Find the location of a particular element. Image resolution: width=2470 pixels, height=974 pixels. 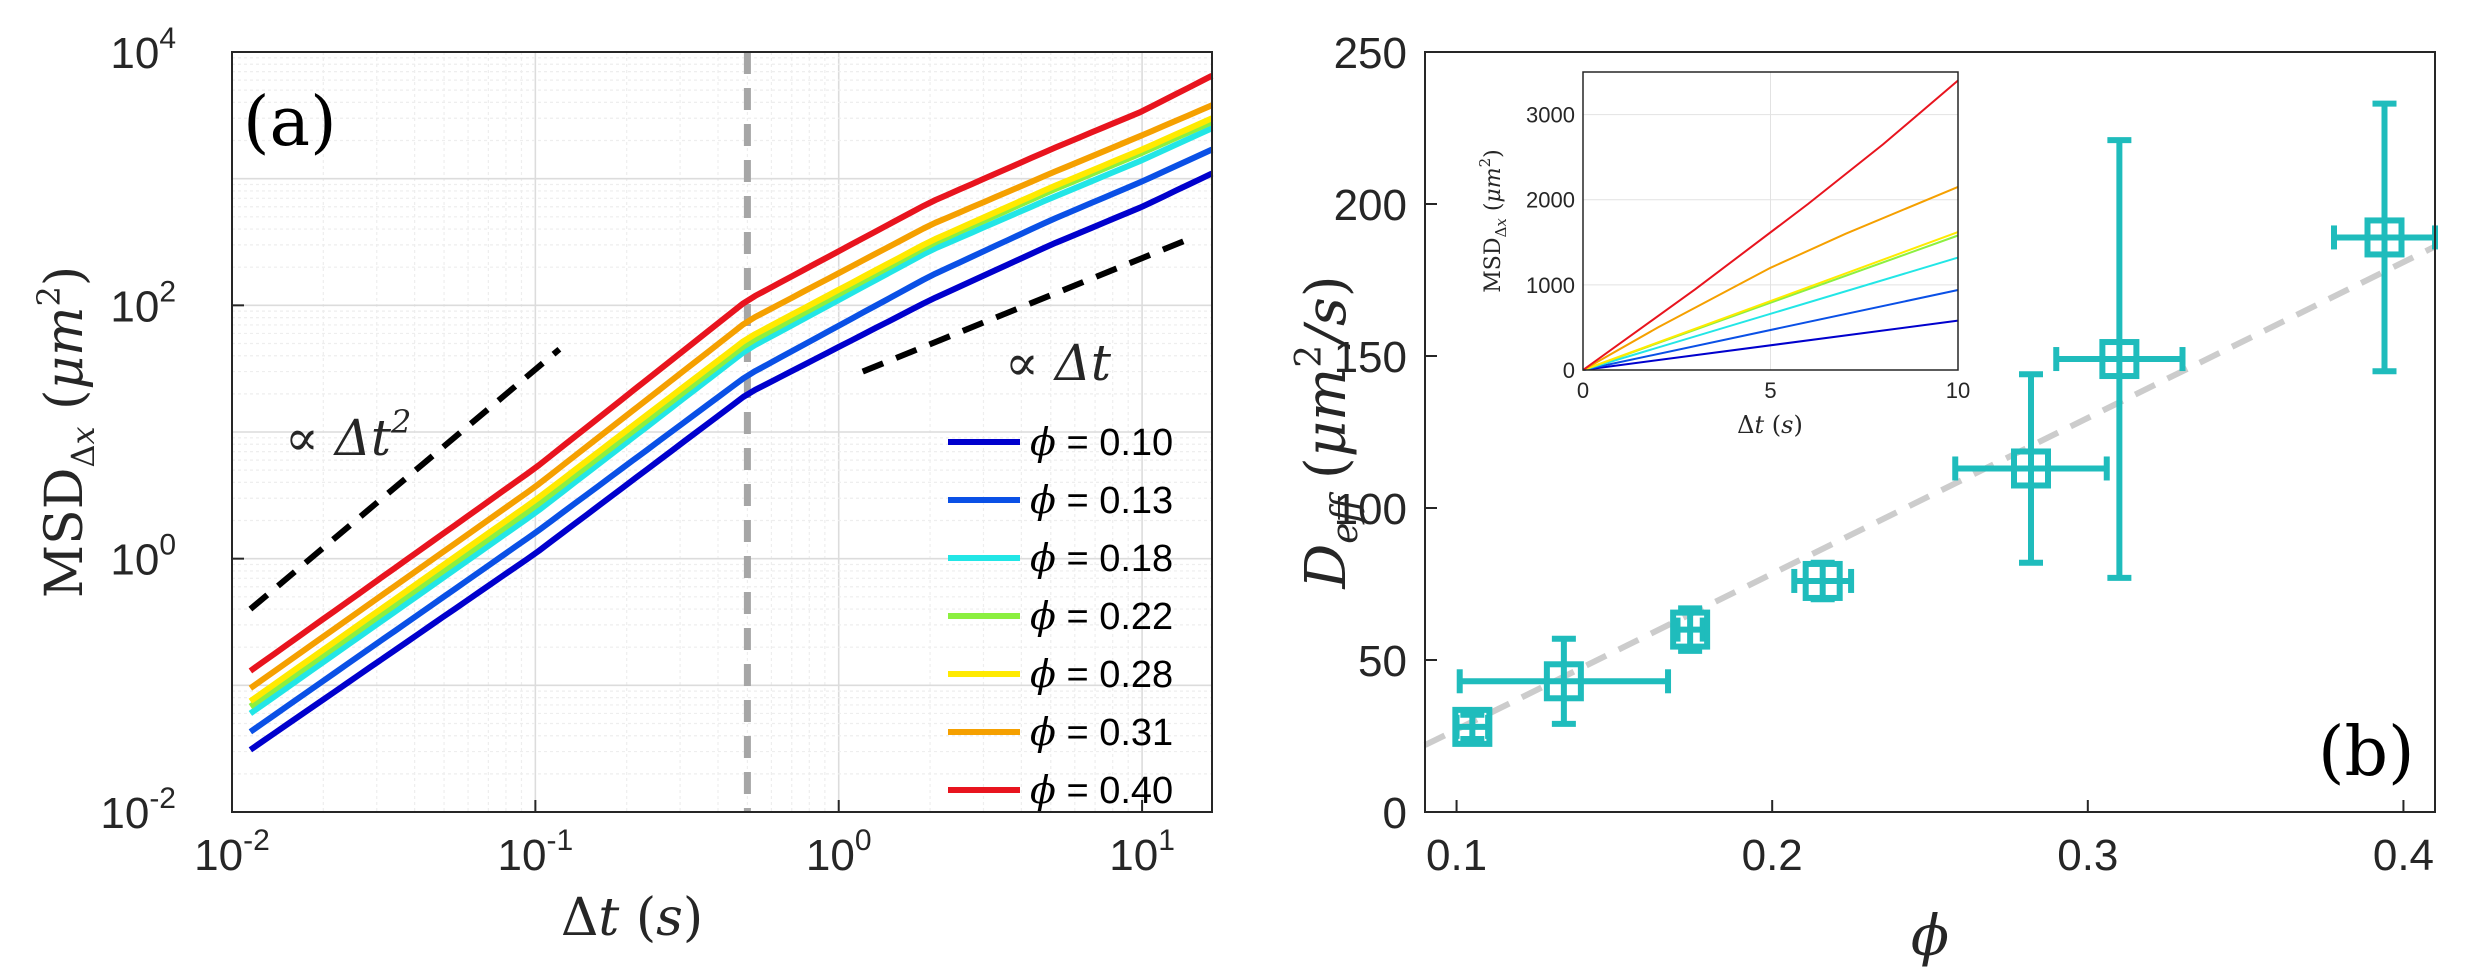

y-tick-label: 250 is located at coordinates (1370, 53).